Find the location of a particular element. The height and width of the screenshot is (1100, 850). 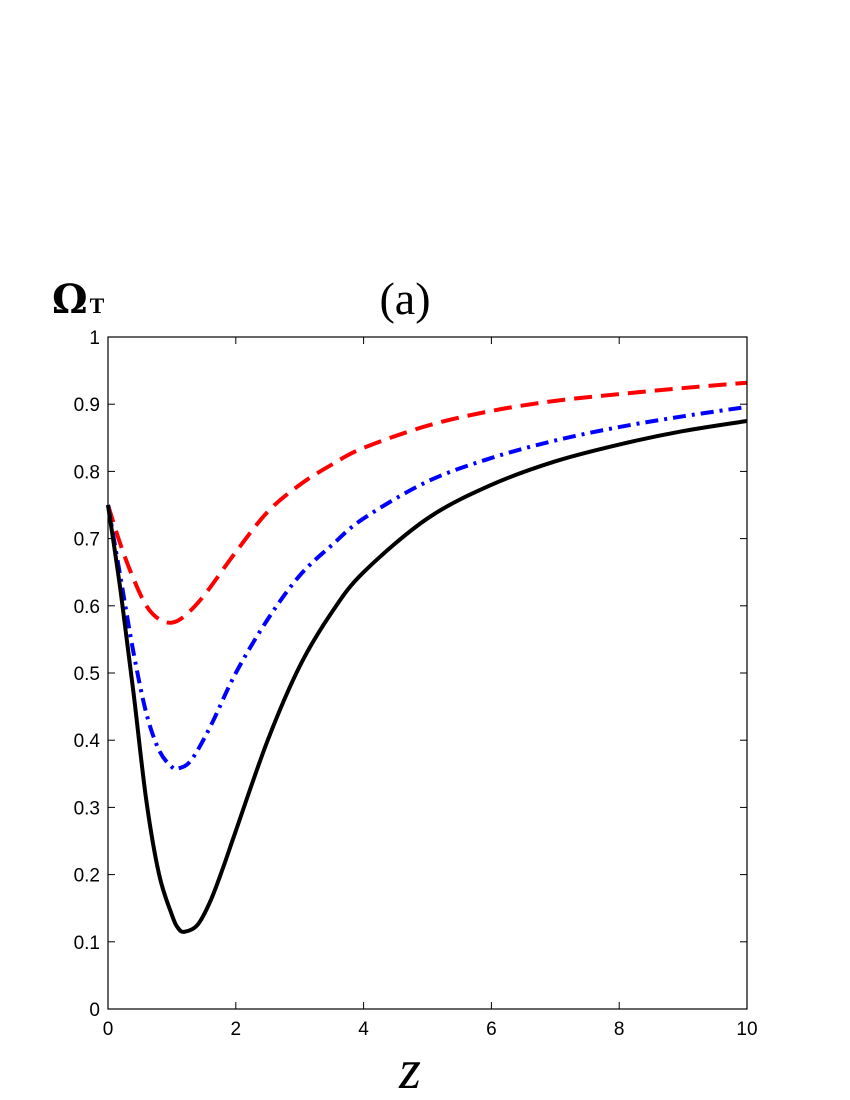

y-tick-label: 1 is located at coordinates (94, 338).